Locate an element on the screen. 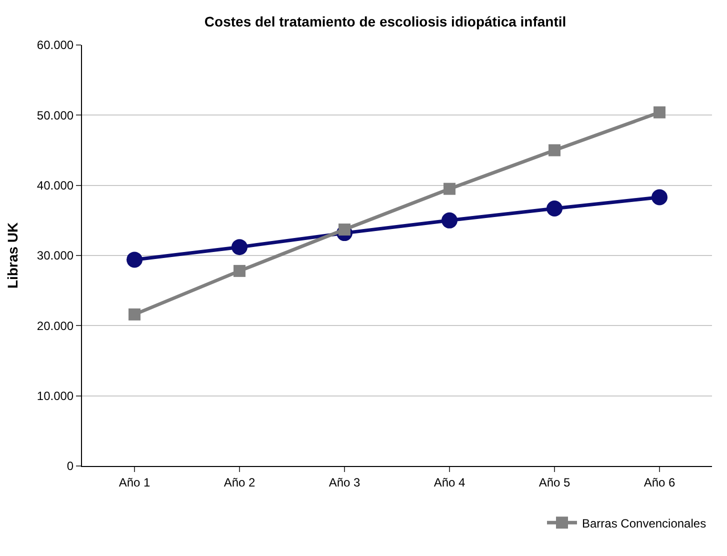  y-tick-label: 50.000 is located at coordinates (55, 115).